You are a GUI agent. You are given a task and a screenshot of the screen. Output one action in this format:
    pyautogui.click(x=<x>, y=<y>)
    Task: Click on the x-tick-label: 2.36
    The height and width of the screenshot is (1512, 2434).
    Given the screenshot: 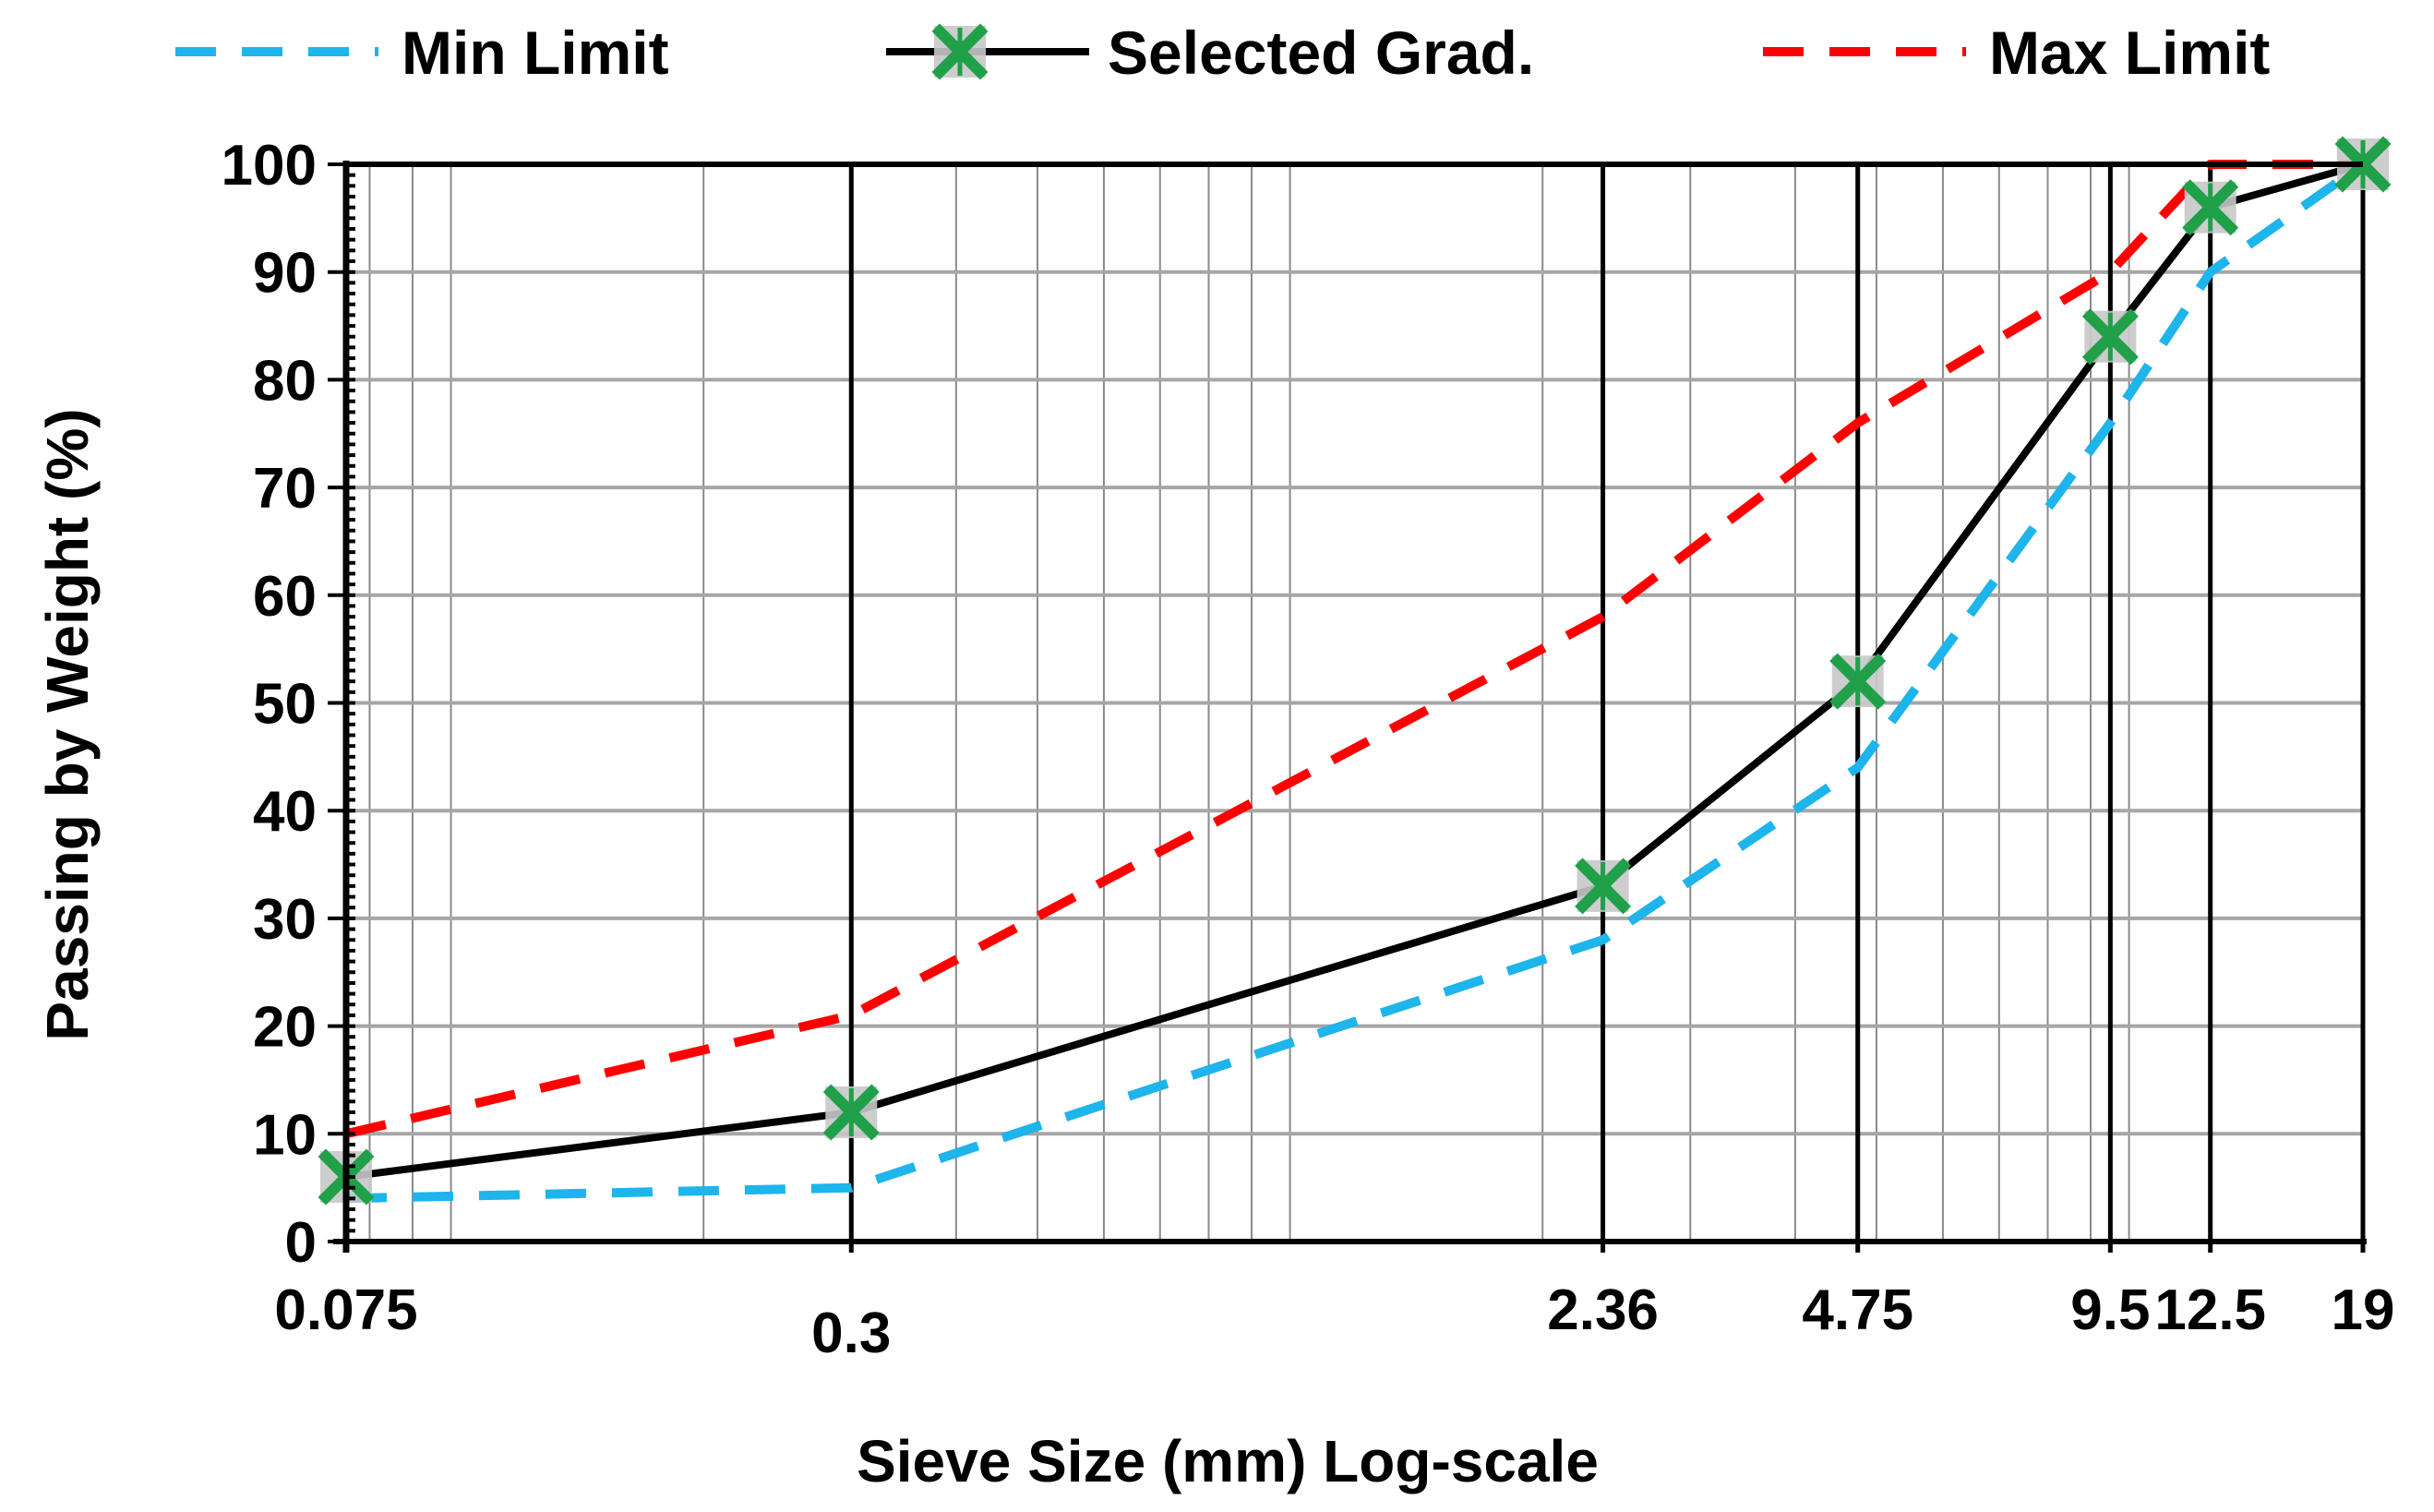 What is the action you would take?
    pyautogui.click(x=1603, y=1310)
    